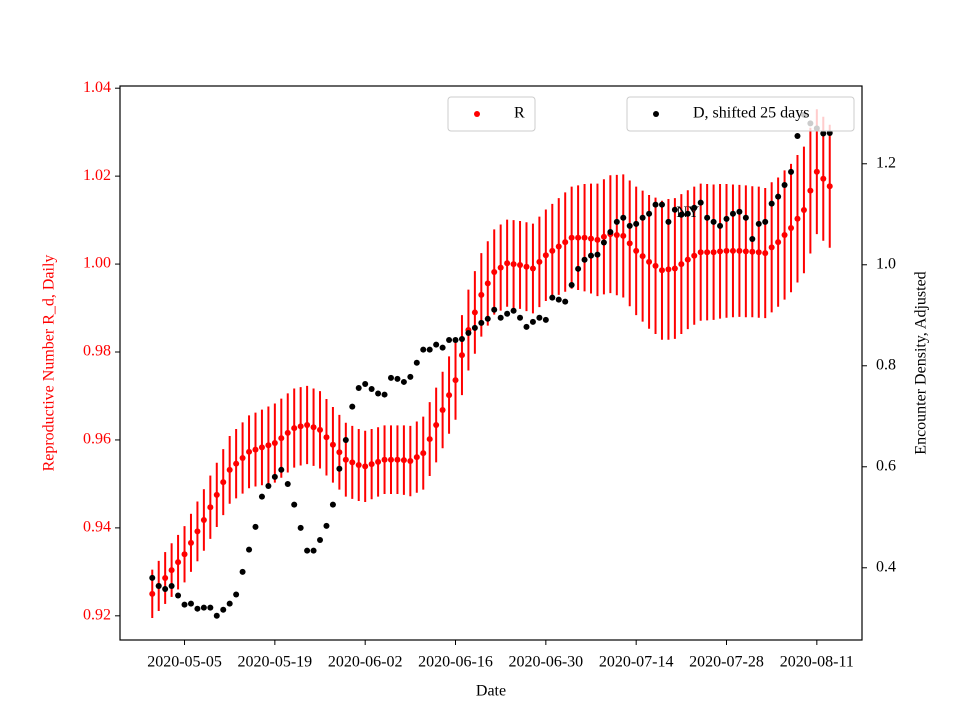  What do you see at coordinates (455, 662) in the screenshot?
I see `x-tick-label: 2020-06-16` at bounding box center [455, 662].